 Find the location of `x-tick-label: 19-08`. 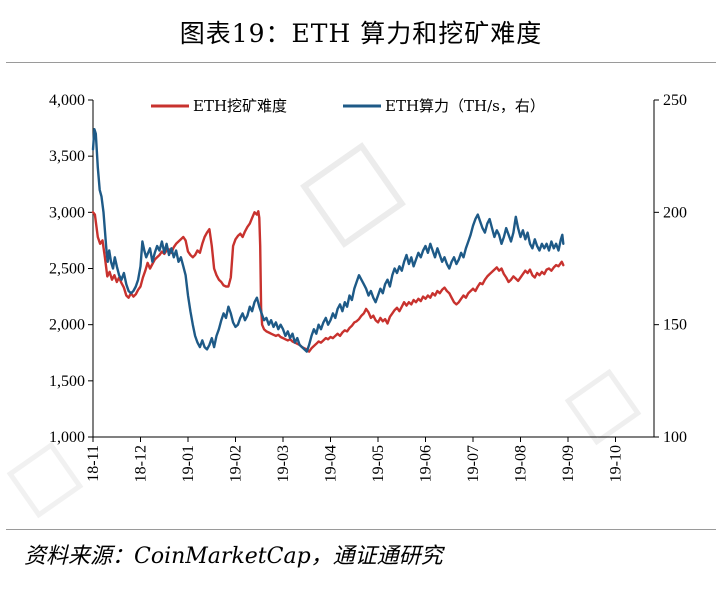

x-tick-label: 19-08 is located at coordinates (521, 463).